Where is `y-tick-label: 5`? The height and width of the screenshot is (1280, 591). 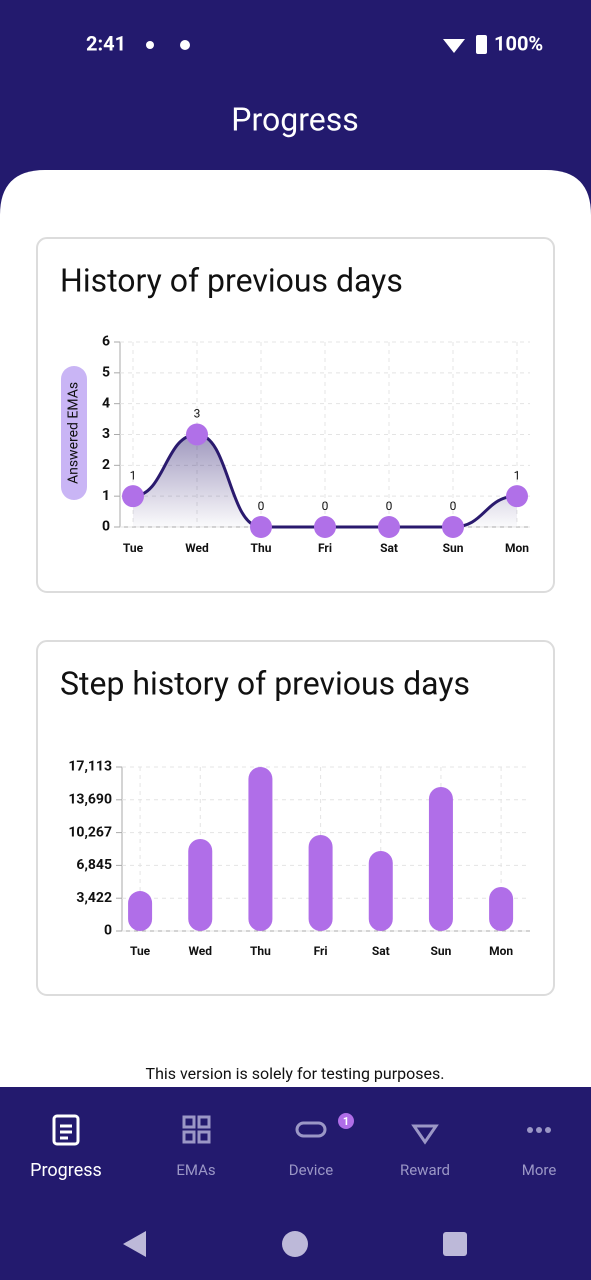
y-tick-label: 5 is located at coordinates (106, 373).